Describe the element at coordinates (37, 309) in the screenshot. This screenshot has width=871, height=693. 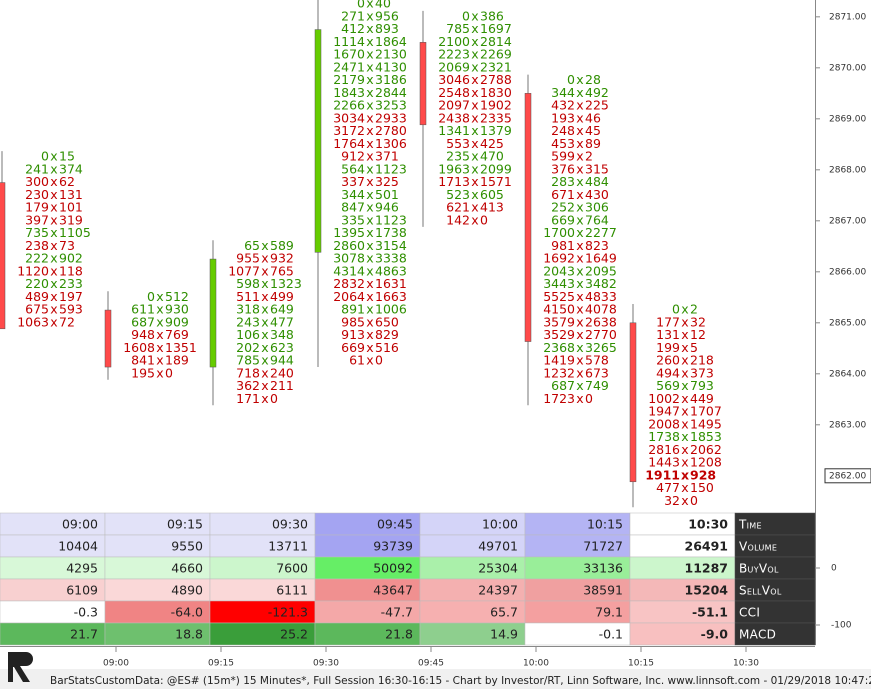
I see `bid-volume: 675` at that location.